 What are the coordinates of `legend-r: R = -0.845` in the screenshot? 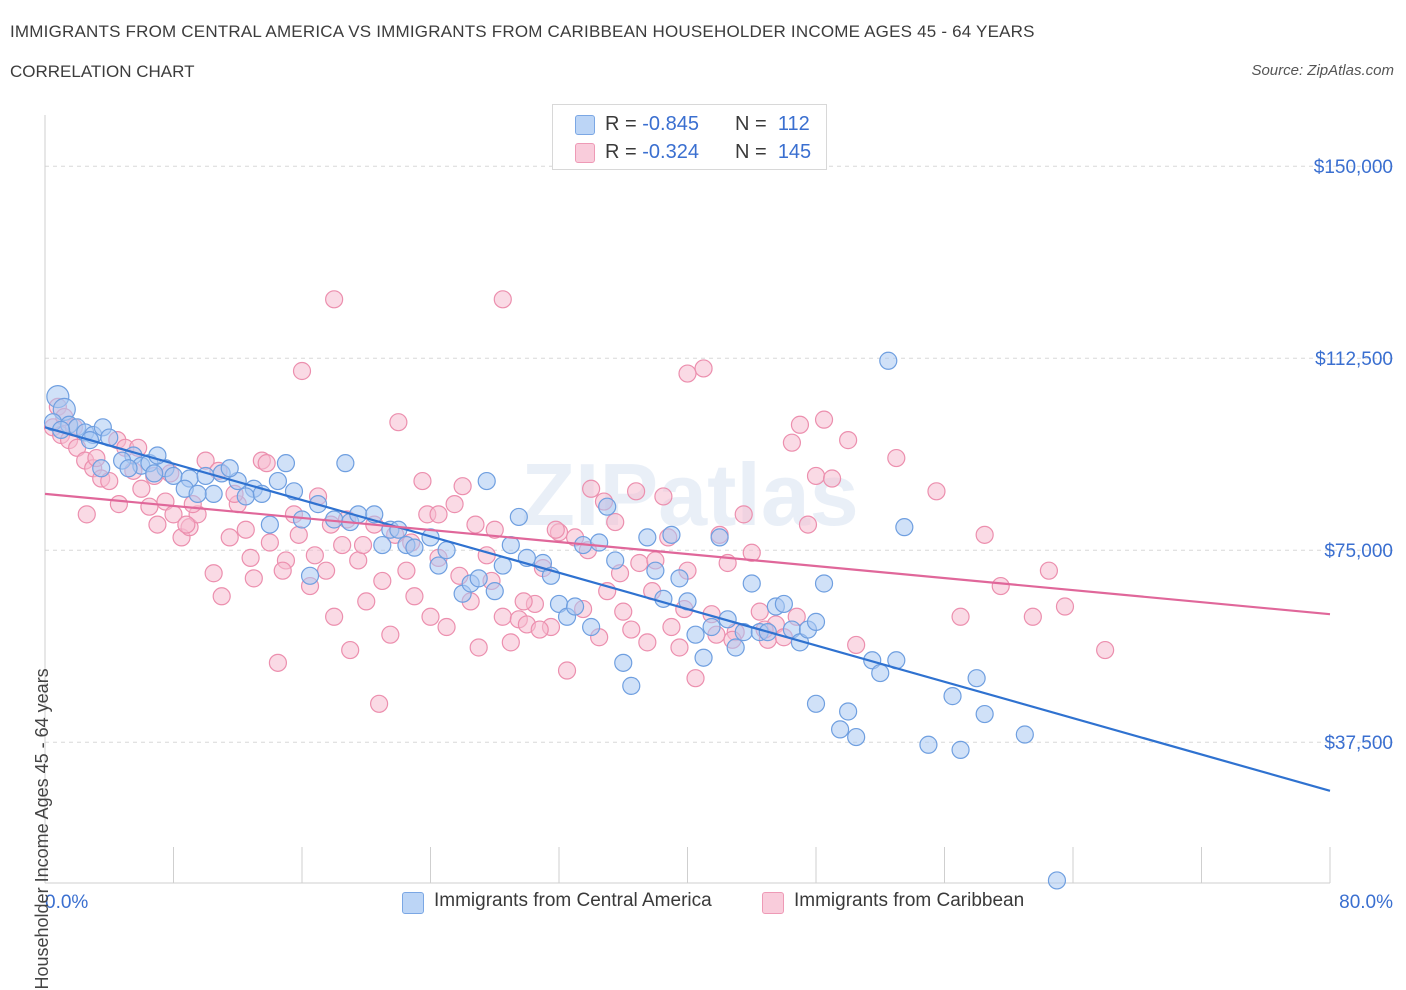 It's located at (652, 124).